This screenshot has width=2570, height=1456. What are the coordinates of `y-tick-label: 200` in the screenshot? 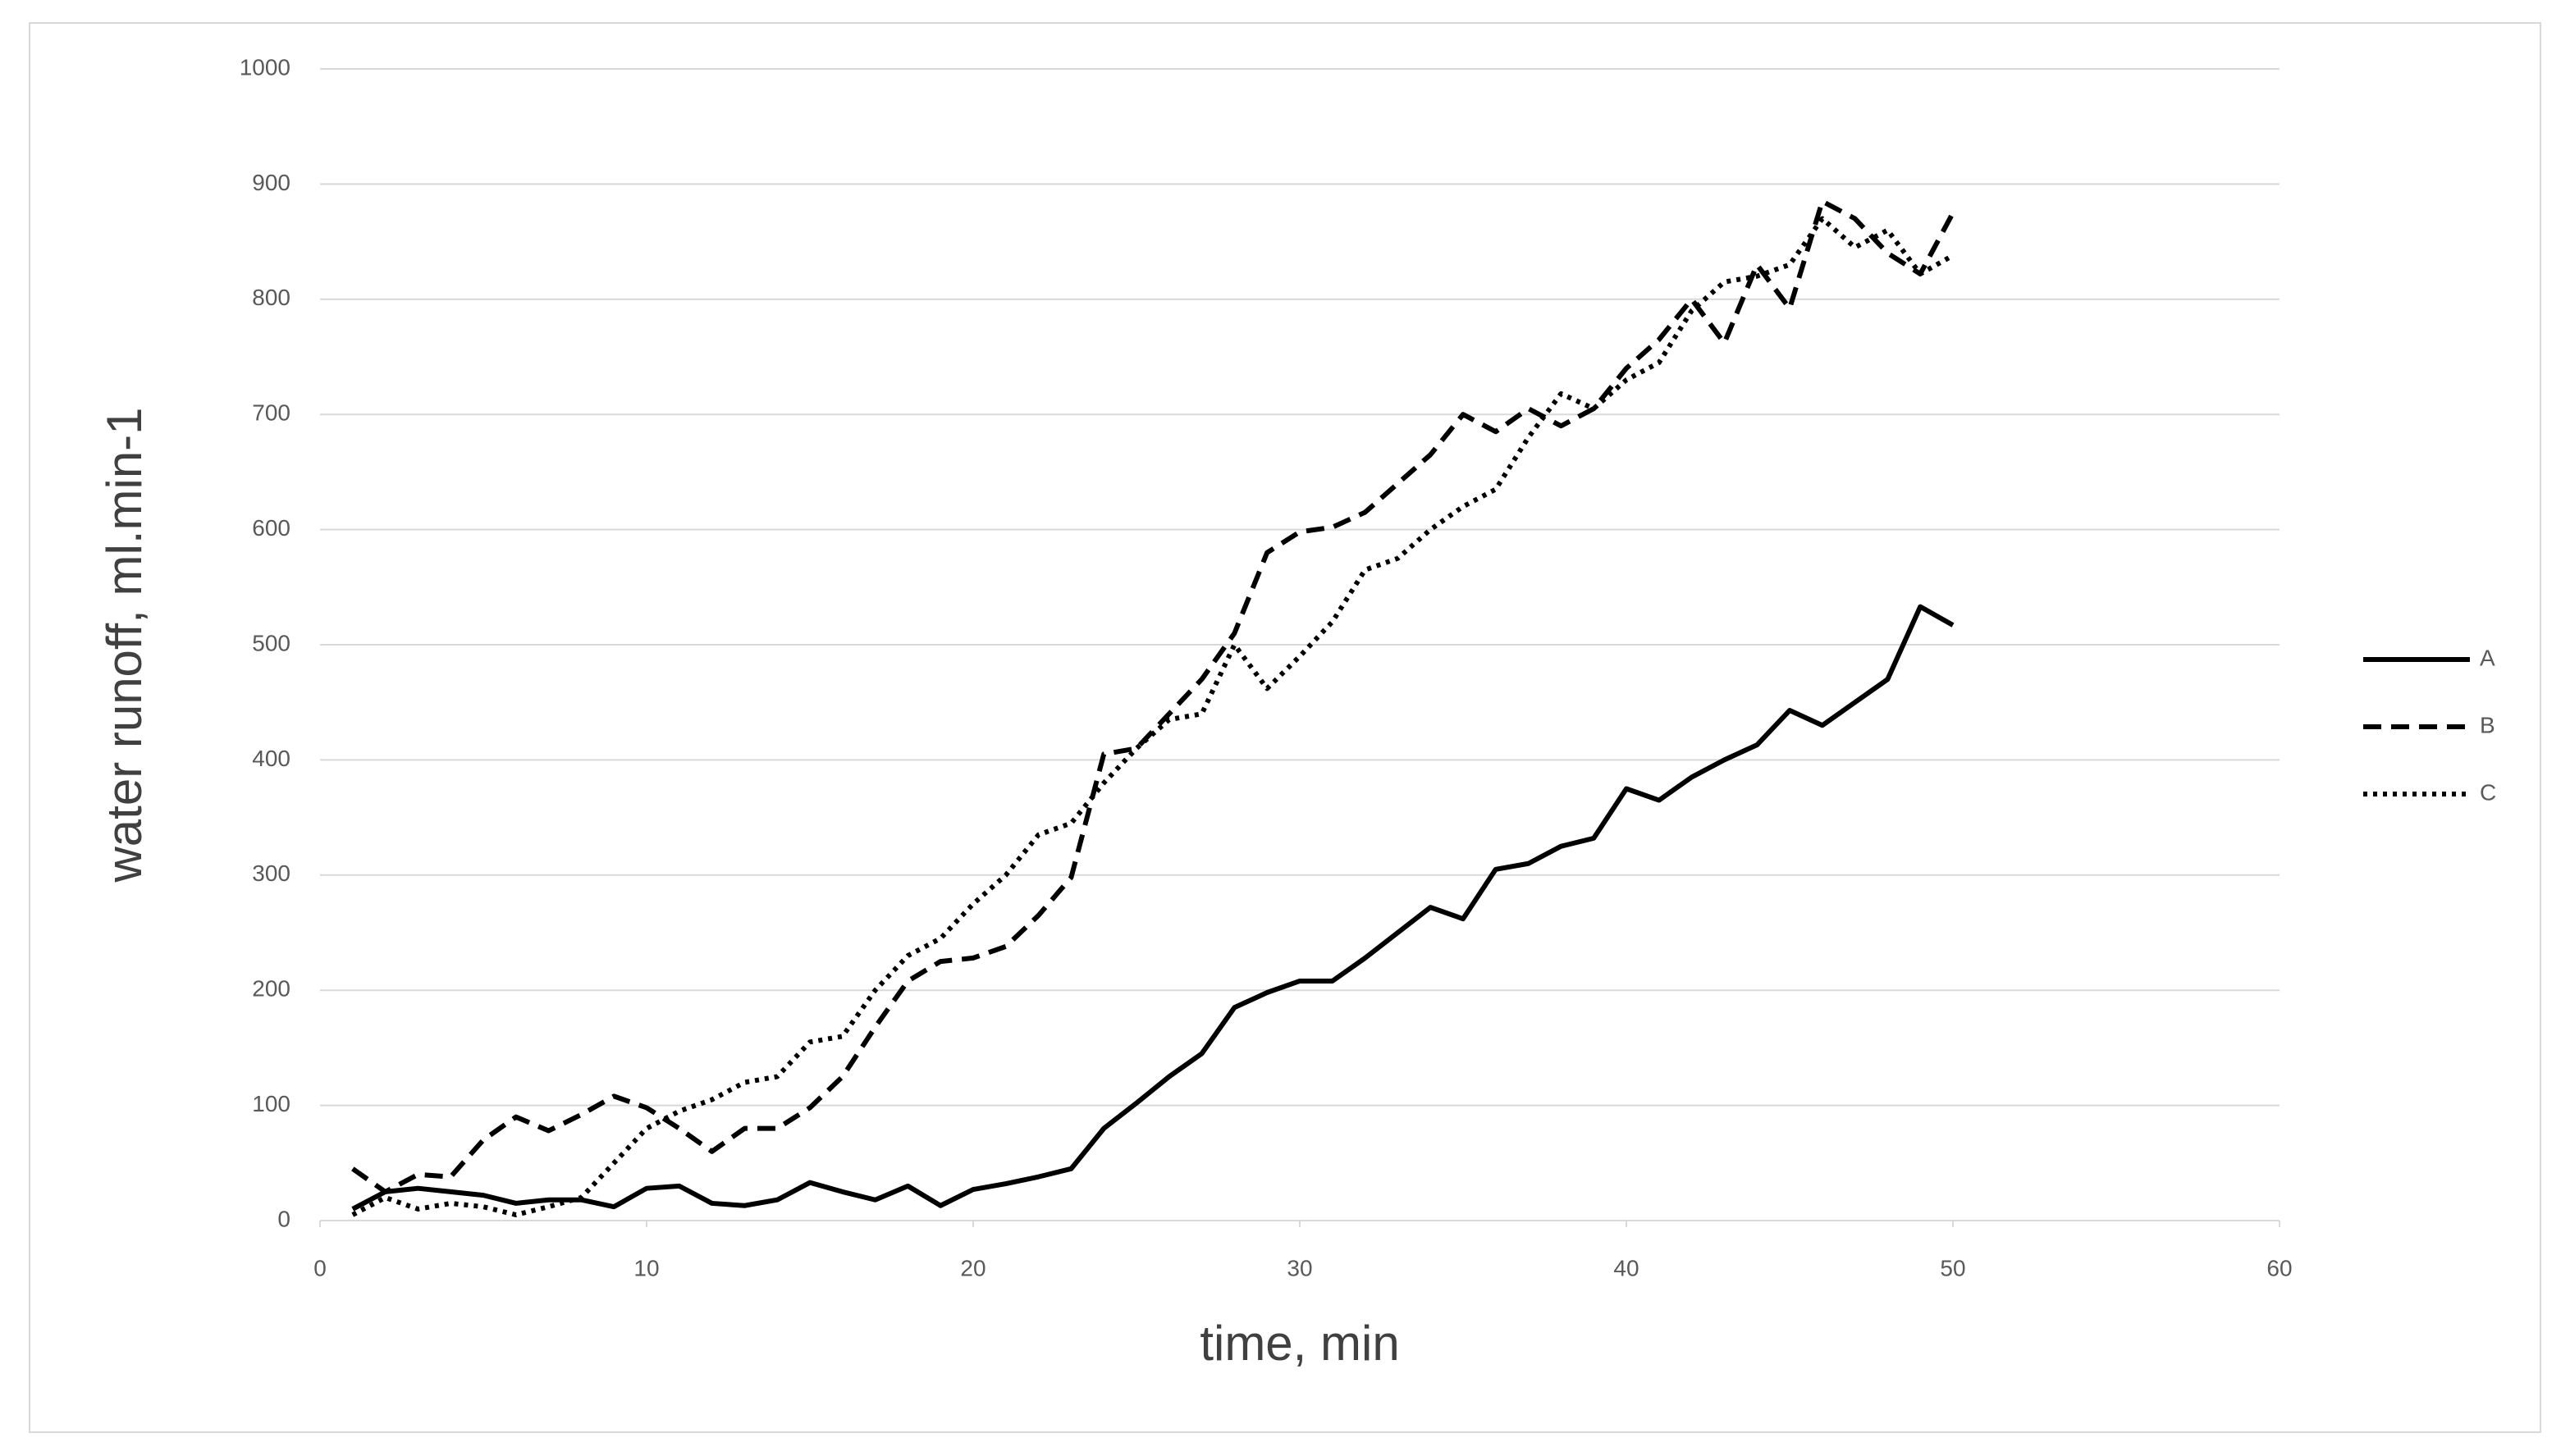 It's located at (271, 989).